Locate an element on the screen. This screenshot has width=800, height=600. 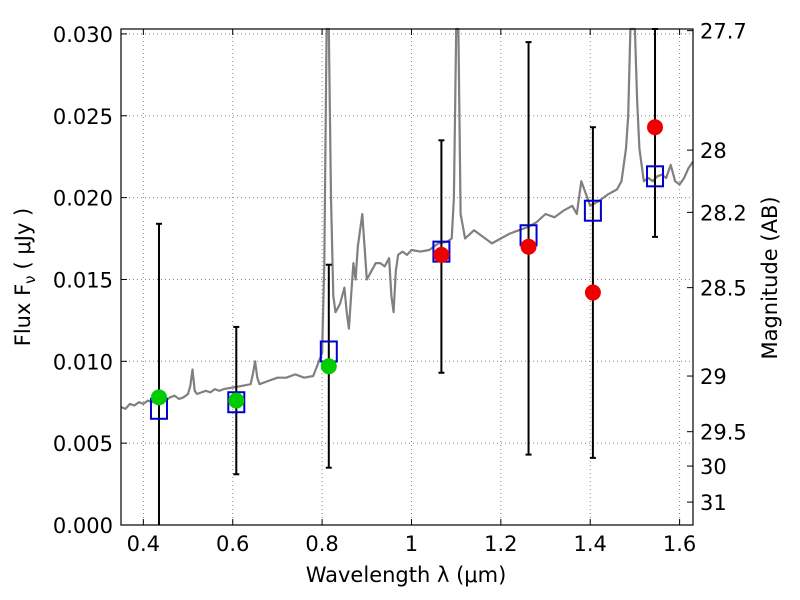
y-tick-label-6: 0.030 is located at coordinates (83, 35).